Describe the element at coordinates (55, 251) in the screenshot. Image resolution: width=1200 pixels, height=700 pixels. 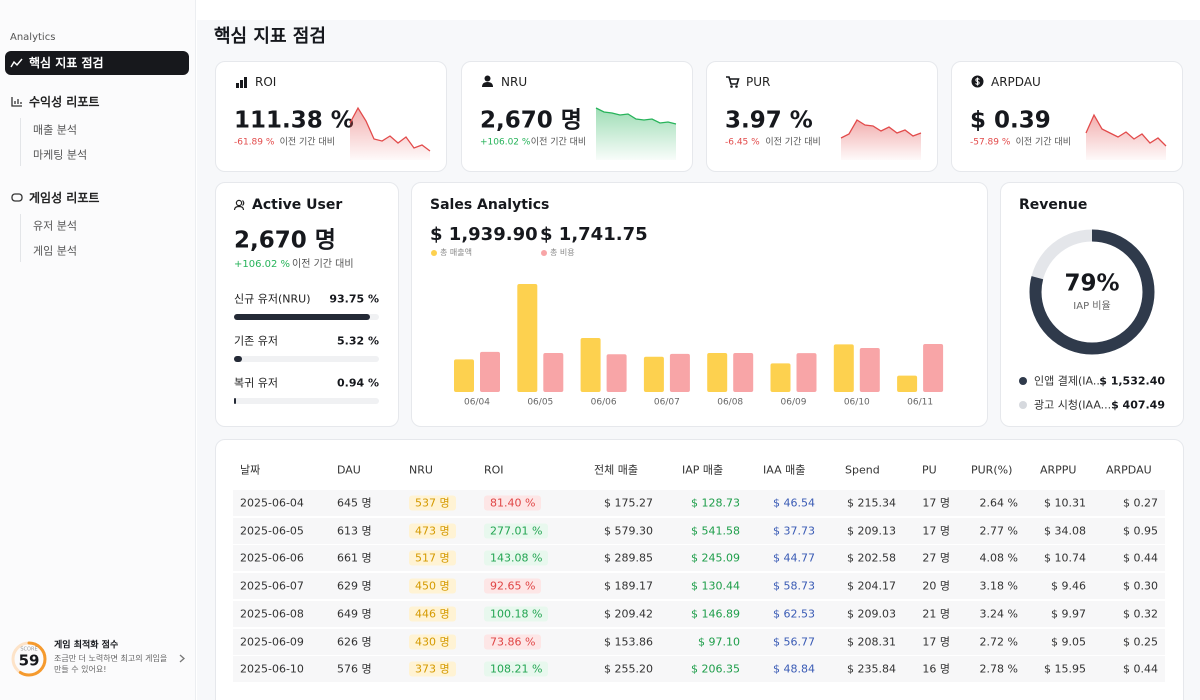
I see `nav-subitem-label: 게임 분석` at that location.